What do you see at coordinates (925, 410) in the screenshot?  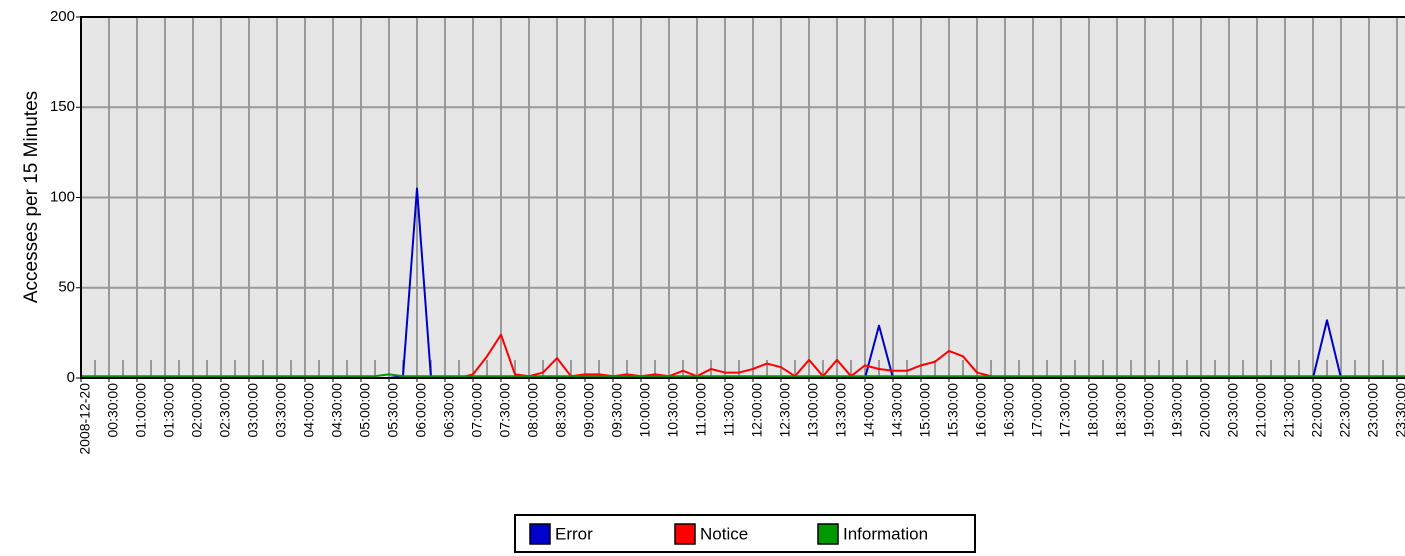 I see `x-tick-label: 15:00:00` at bounding box center [925, 410].